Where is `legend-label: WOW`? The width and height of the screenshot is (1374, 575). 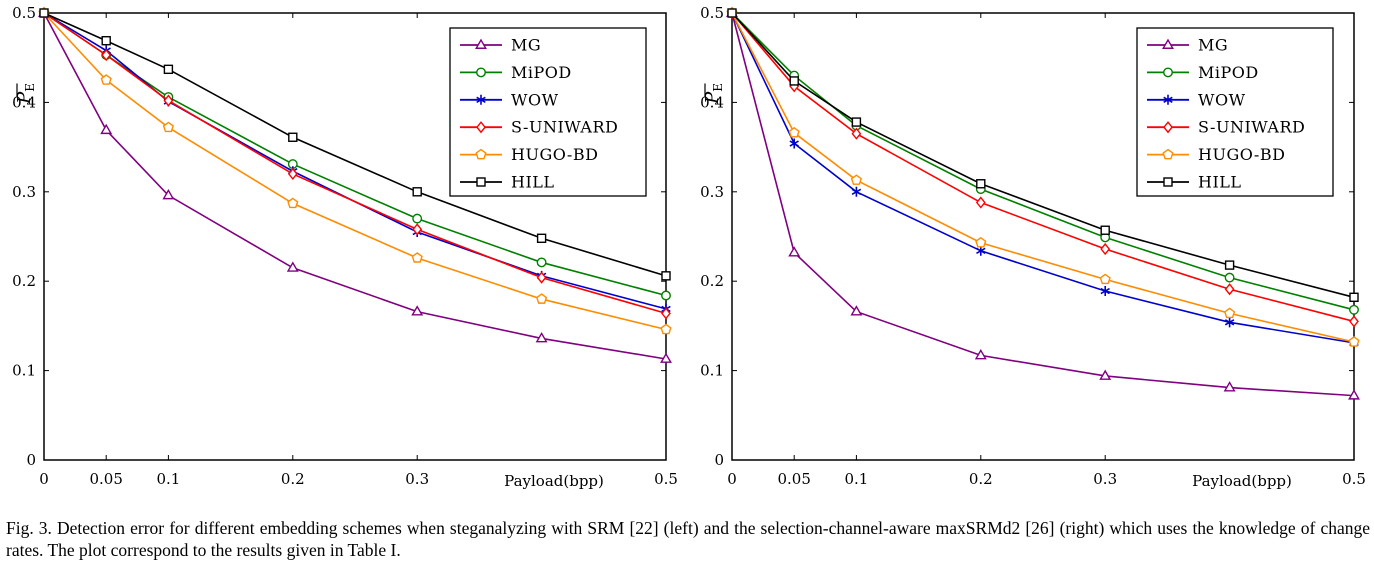 legend-label: WOW is located at coordinates (1222, 99).